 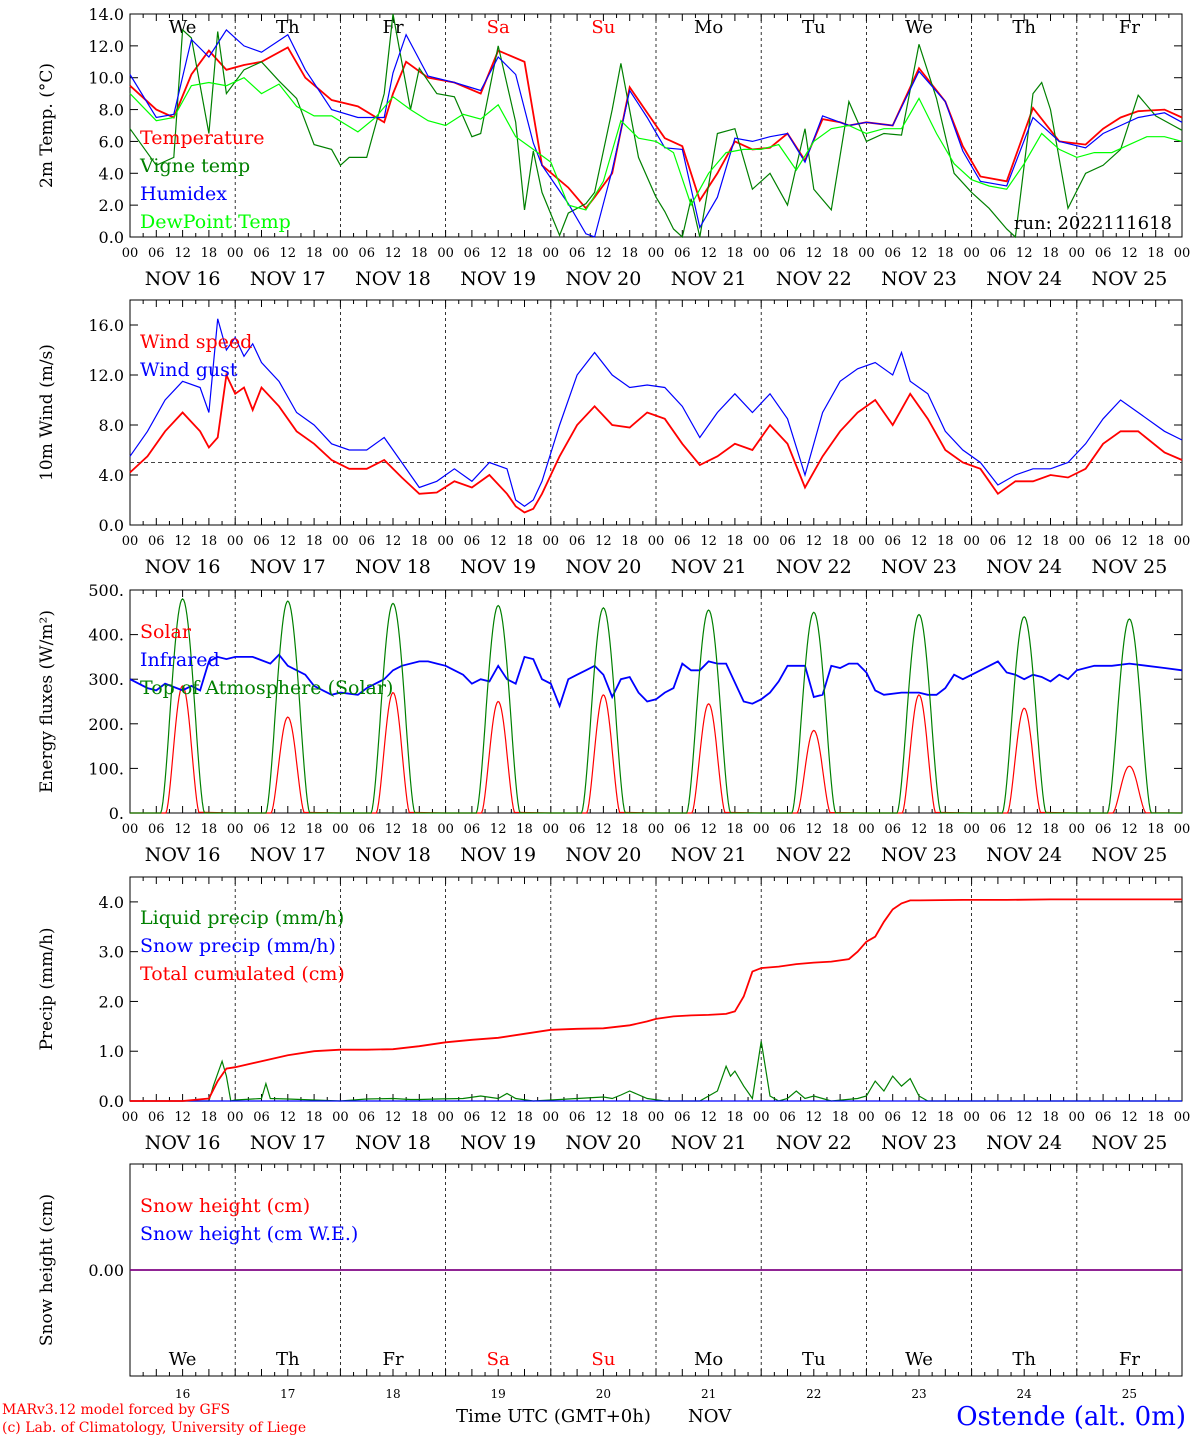 What do you see at coordinates (287, 1394) in the screenshot?
I see `day-number: 17` at bounding box center [287, 1394].